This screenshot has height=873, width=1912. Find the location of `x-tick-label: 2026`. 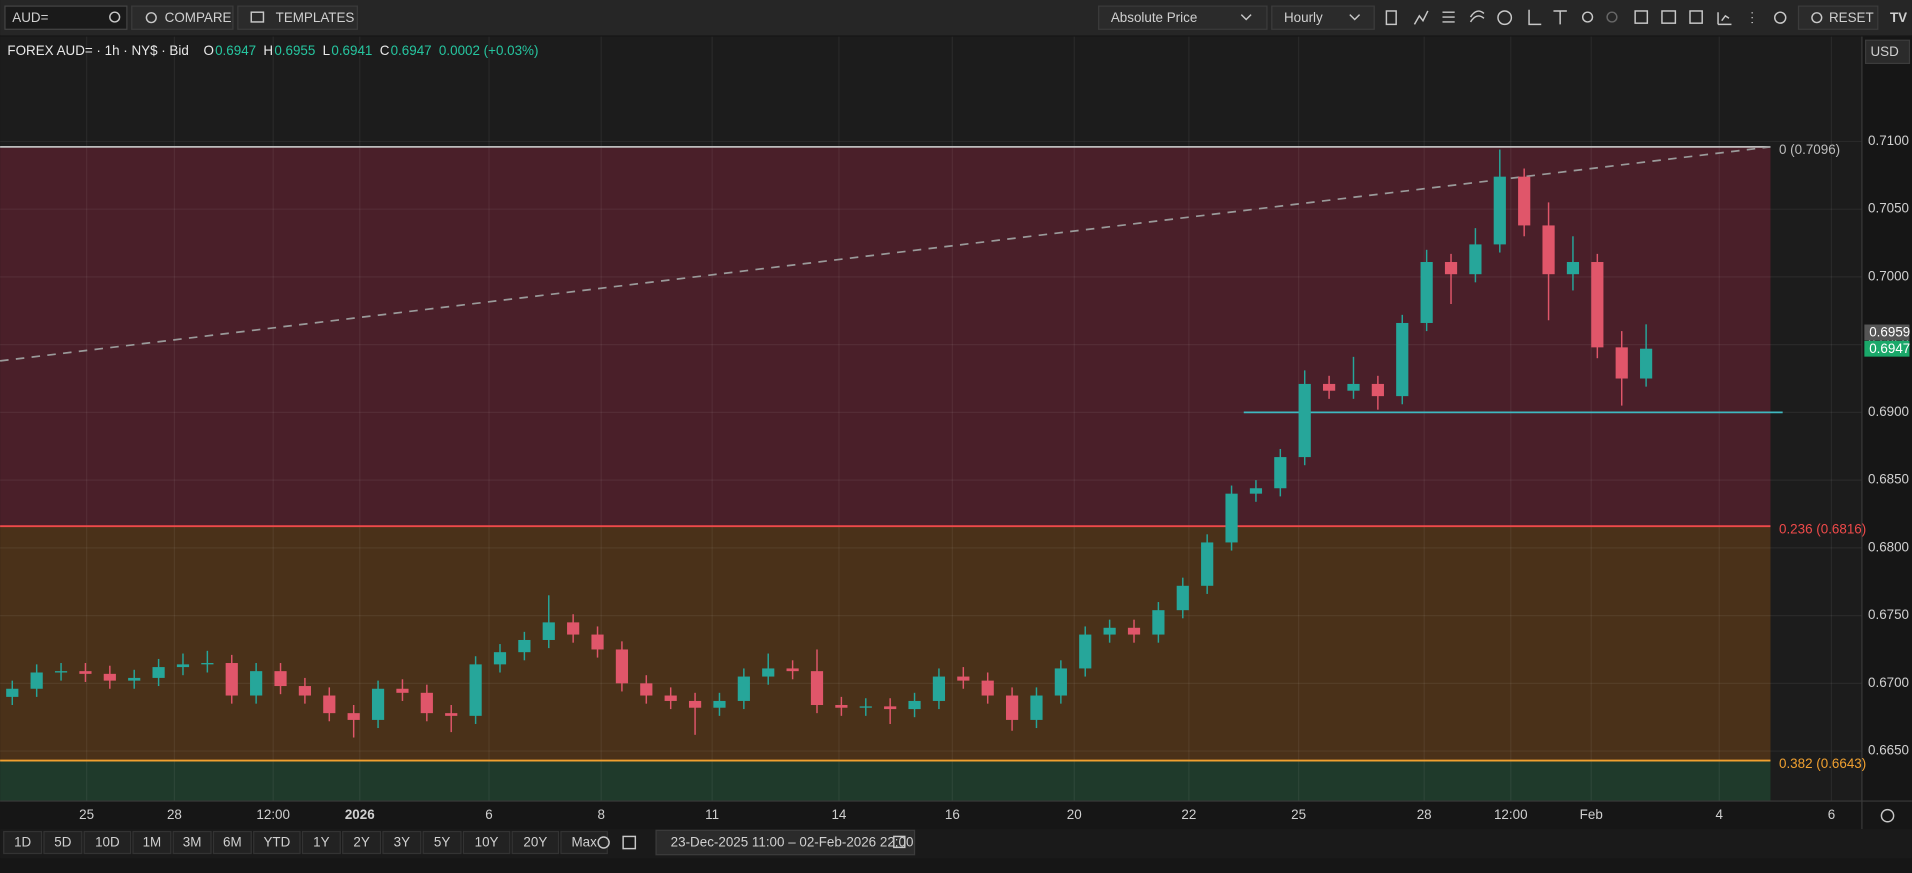

x-tick-label: 2026 is located at coordinates (360, 814).